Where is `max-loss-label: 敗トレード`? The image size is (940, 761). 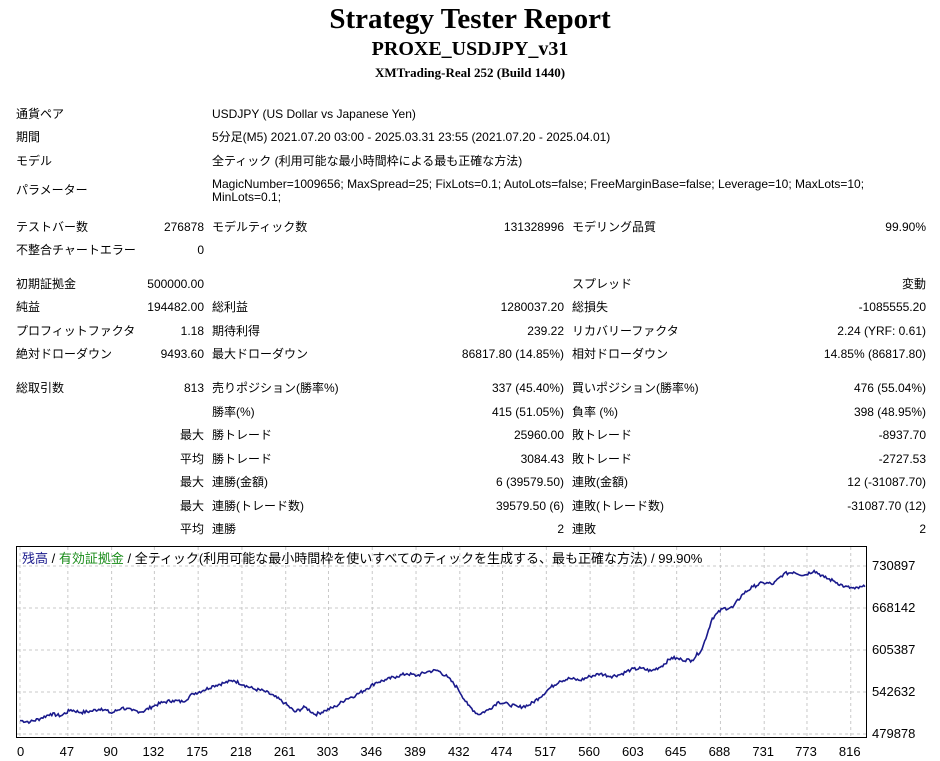
max-loss-label: 敗トレード is located at coordinates (602, 435).